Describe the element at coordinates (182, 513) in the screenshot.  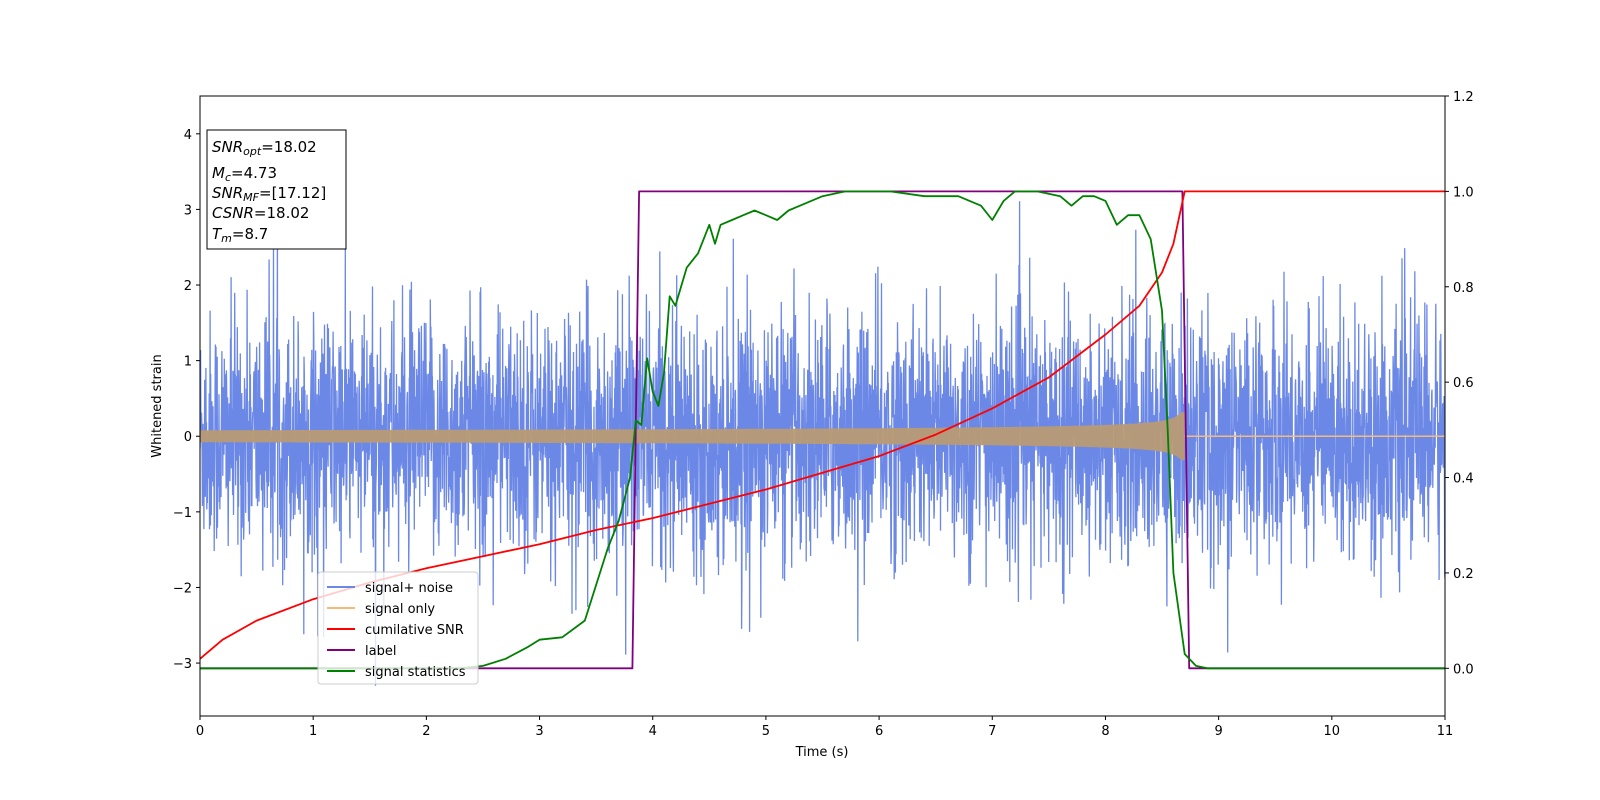
I see `y-tick-label: −1` at that location.